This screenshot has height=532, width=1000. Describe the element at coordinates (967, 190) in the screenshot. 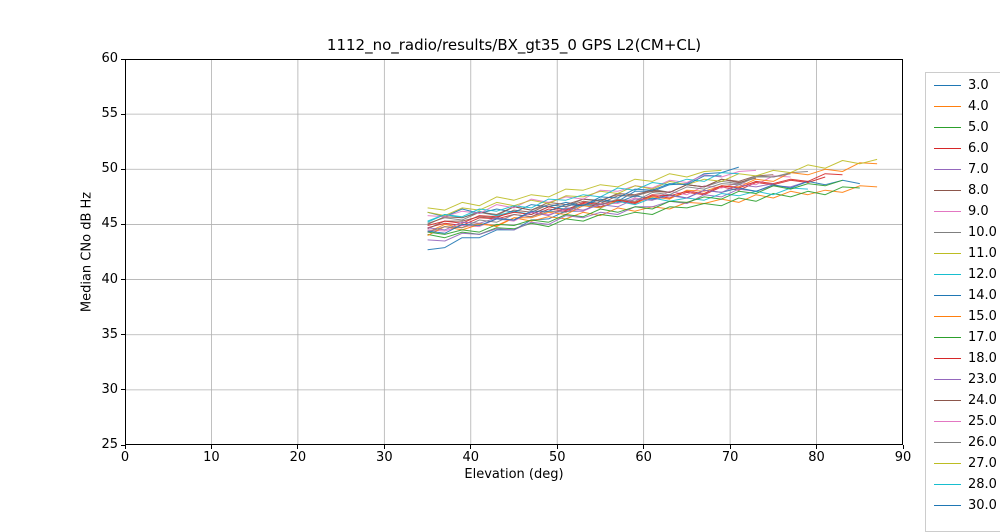

I see `legend-item-8.0: 8.0` at that location.